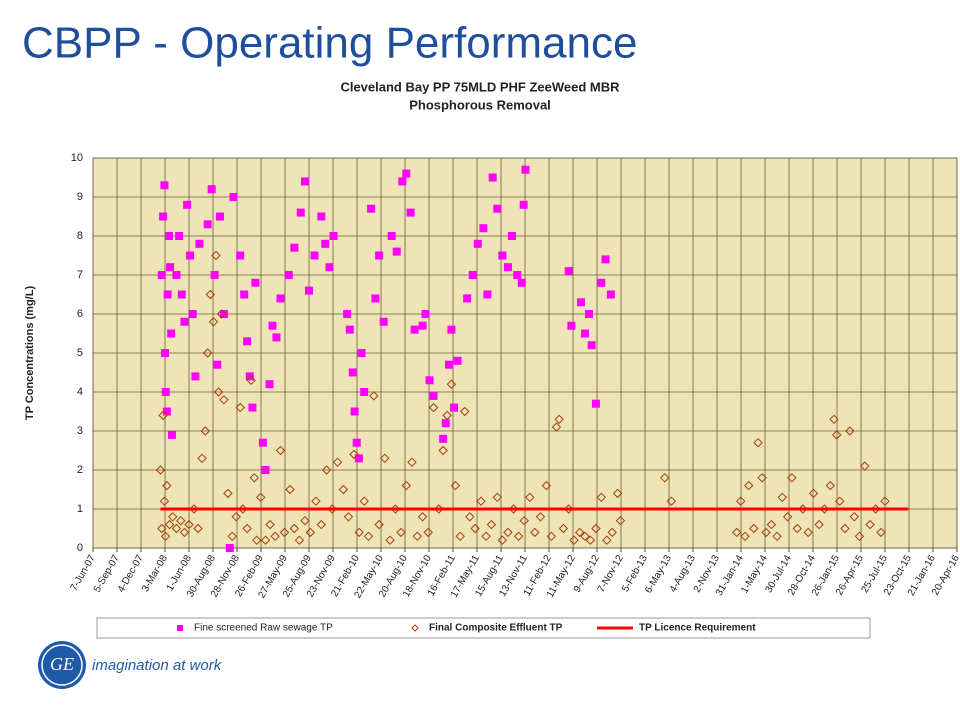 The width and height of the screenshot is (960, 725). I want to click on y-tick-label: 7, so click(80, 275).